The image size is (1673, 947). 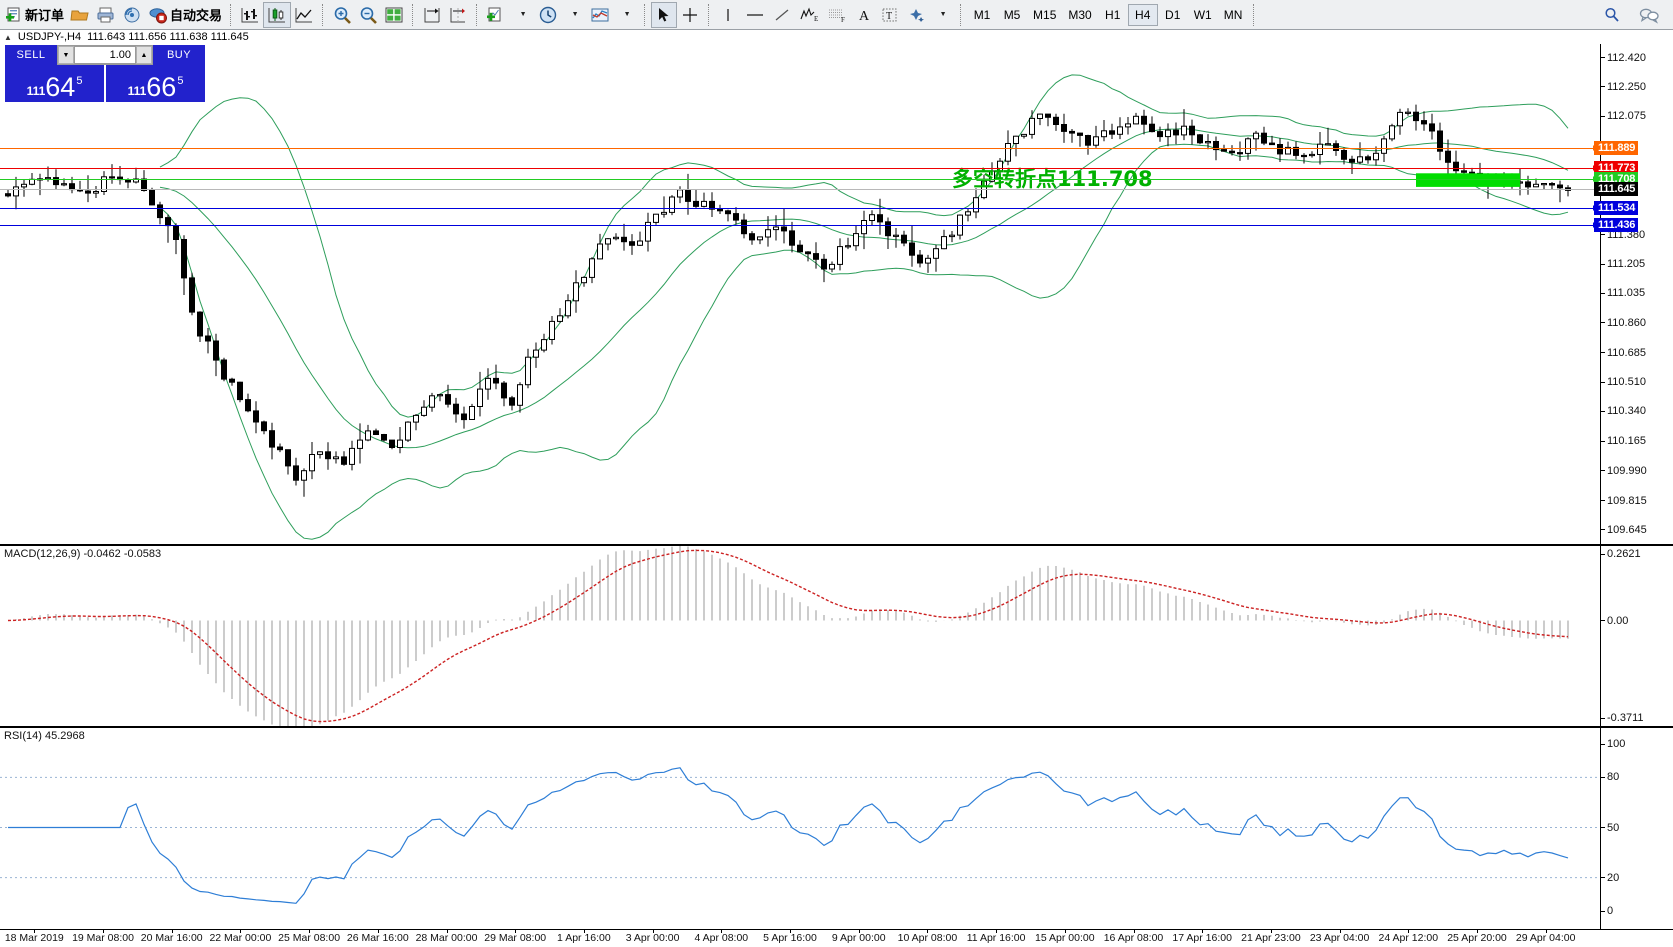 I want to click on cursor-icon, so click(x=664, y=14).